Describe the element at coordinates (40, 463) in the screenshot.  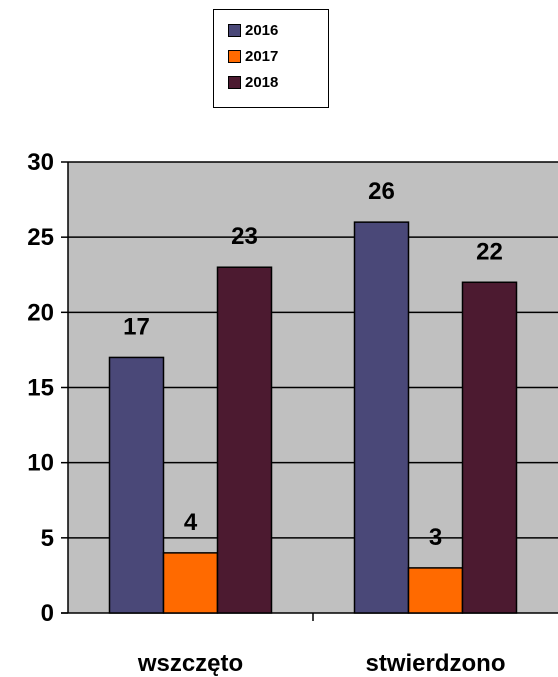
I see `y-tick-label-10: 10` at that location.